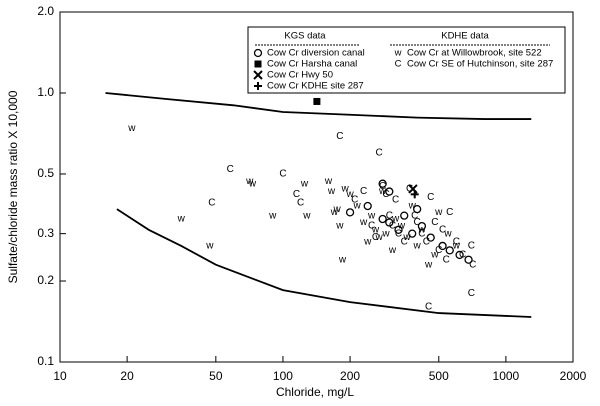 This screenshot has height=406, width=600. What do you see at coordinates (474, 53) in the screenshot?
I see `legend-label: Cow Cr at Willowbrook, site 522` at bounding box center [474, 53].